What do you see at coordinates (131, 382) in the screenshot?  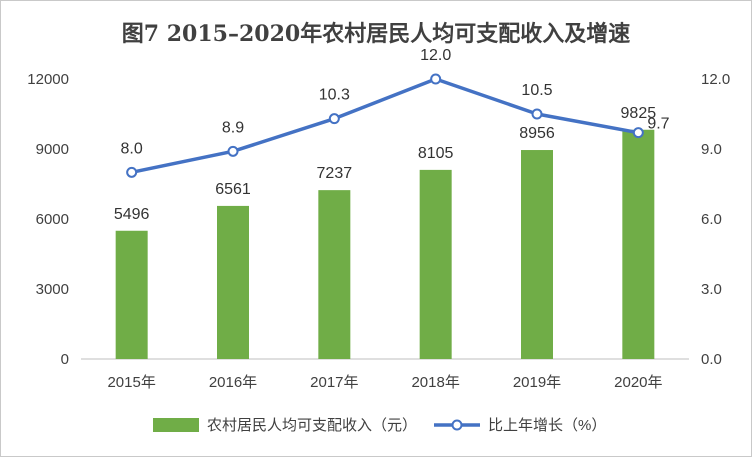 I see `x-tick-label: 2015年` at bounding box center [131, 382].